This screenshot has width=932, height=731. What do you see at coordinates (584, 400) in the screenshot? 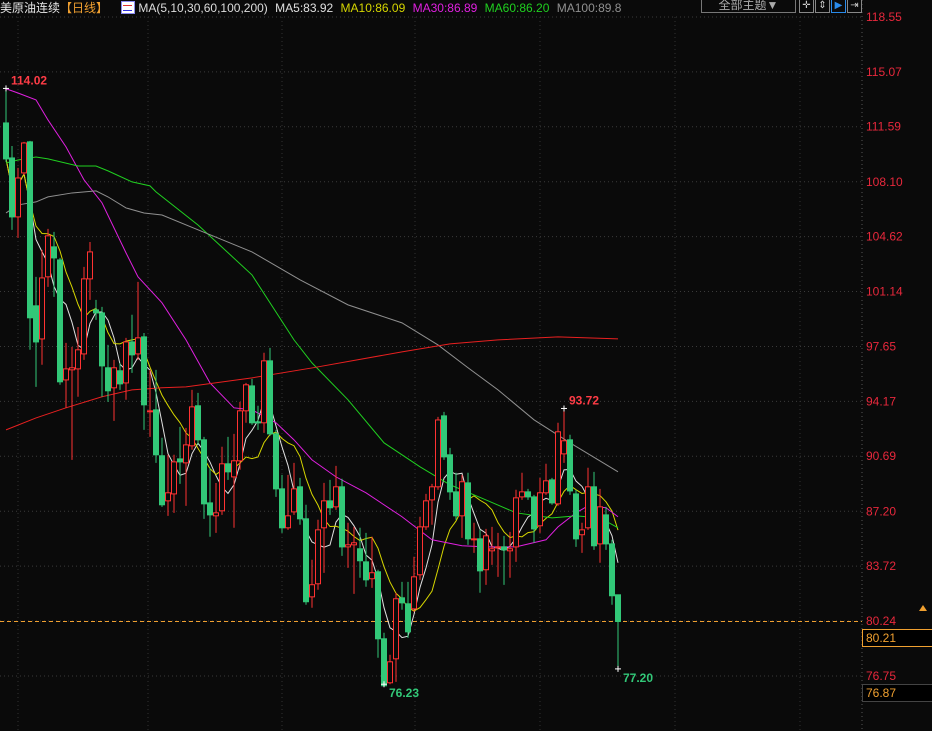
I see `extreme-price-label: 93.72` at bounding box center [584, 400].